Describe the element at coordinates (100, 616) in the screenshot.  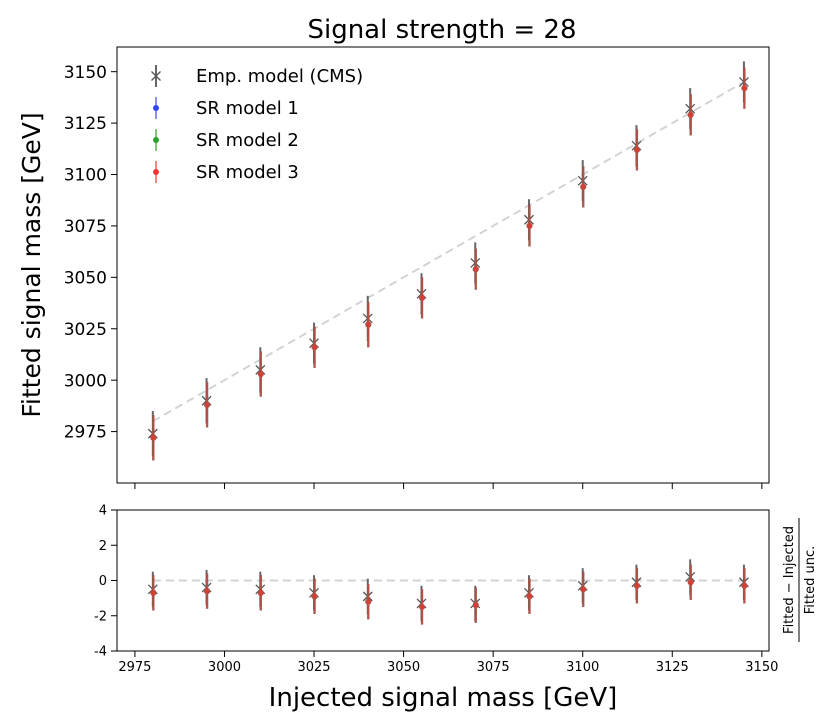
I see `ratio-y-tick-label: -2` at that location.